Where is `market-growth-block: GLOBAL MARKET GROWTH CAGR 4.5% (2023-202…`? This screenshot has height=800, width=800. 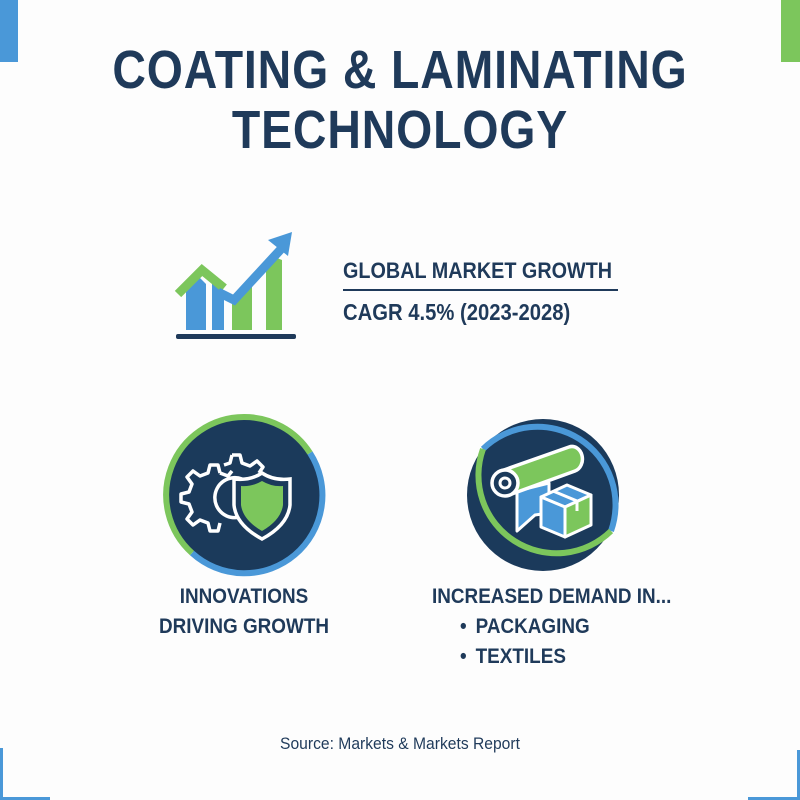 market-growth-block: GLOBAL MARKET GROWTH CAGR 4.5% (2023-202… is located at coordinates (481, 292).